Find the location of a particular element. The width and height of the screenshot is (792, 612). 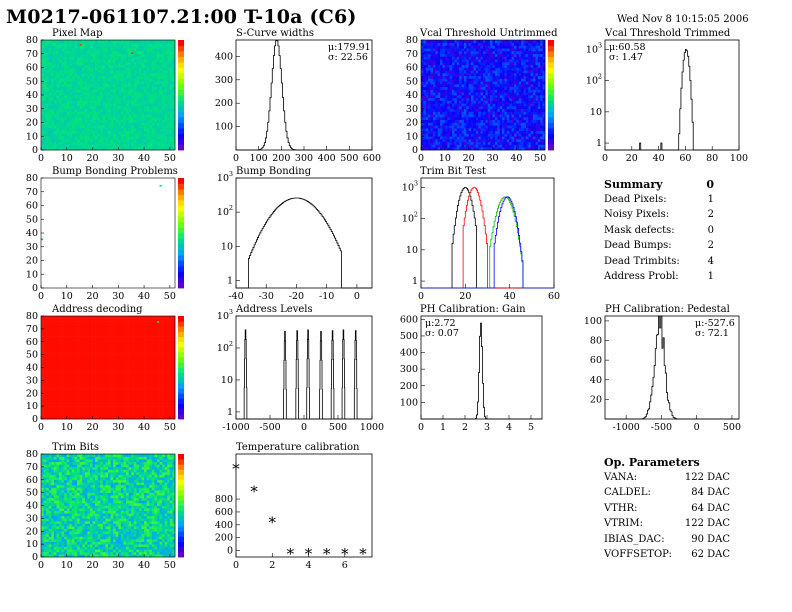

vcal_untrimmed-palette-swatch is located at coordinates (551, 59).